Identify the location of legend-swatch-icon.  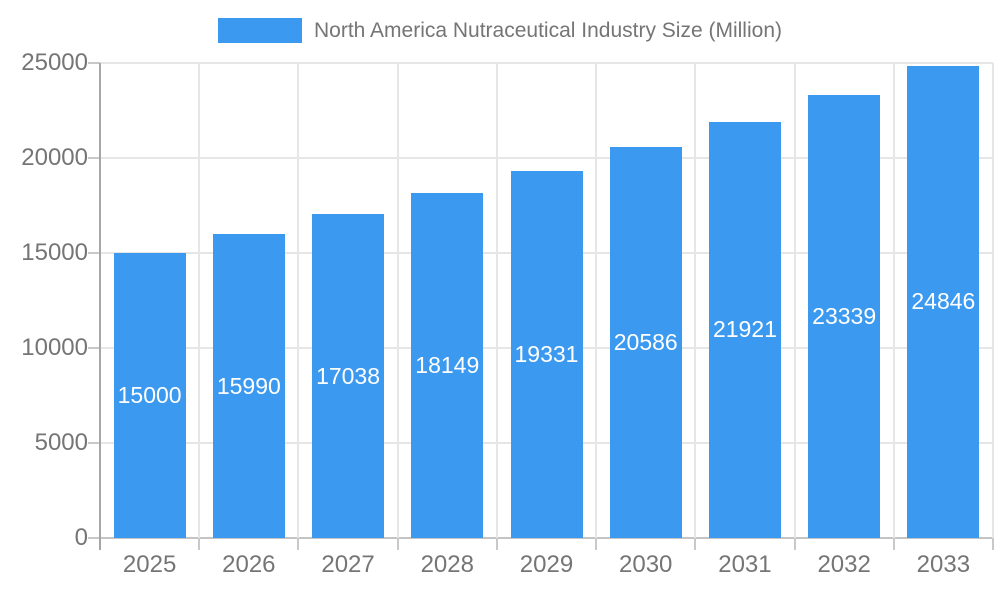
(260, 30).